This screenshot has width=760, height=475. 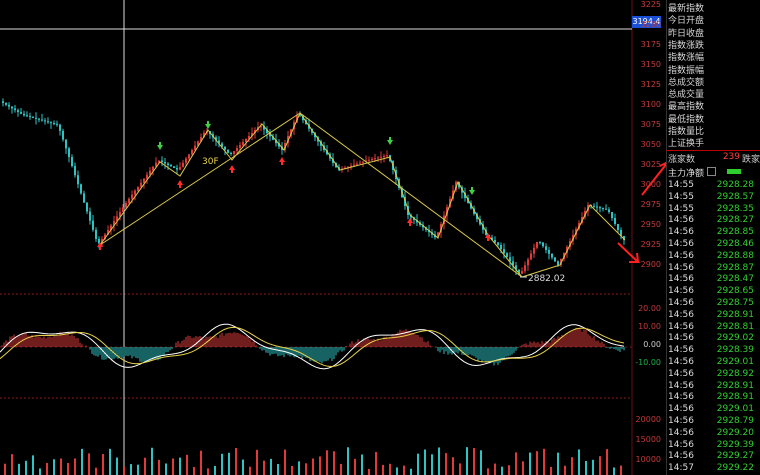 What do you see at coordinates (713, 185) in the screenshot?
I see `tick-row: 14:55 2928.28` at bounding box center [713, 185].